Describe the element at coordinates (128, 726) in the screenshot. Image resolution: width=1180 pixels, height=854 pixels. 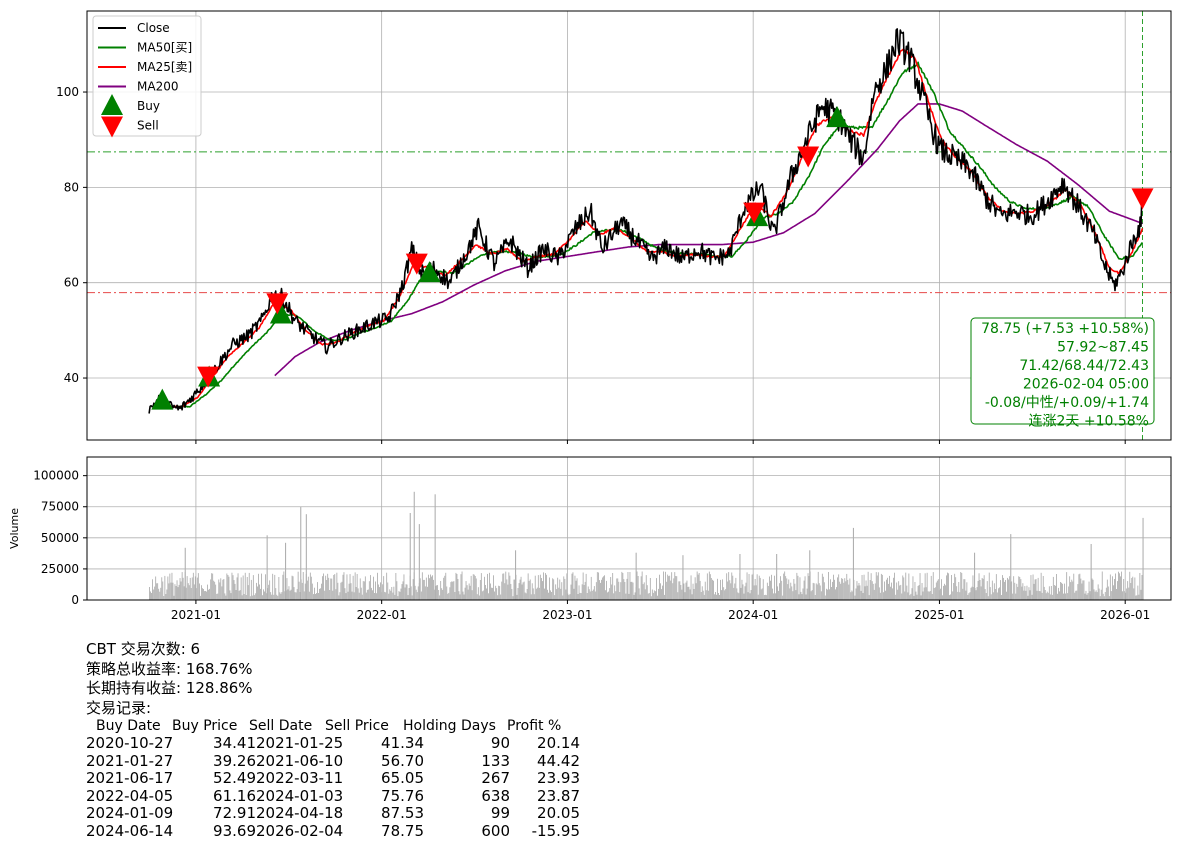
I see `column-header: Buy Date` at that location.